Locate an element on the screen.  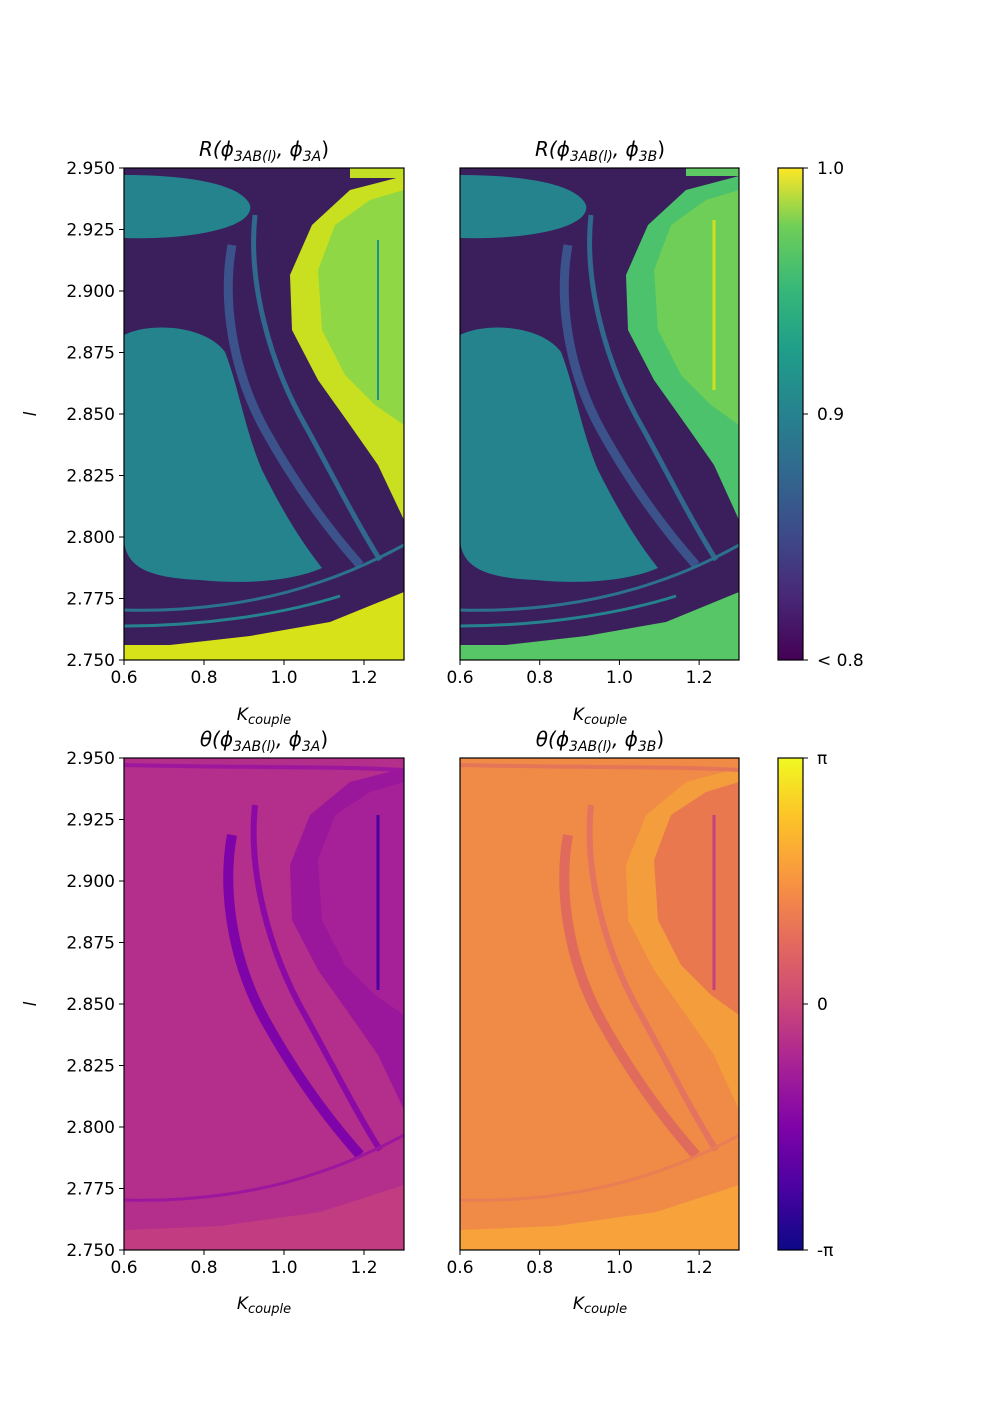
colorbar-theta is located at coordinates (790, 1004).